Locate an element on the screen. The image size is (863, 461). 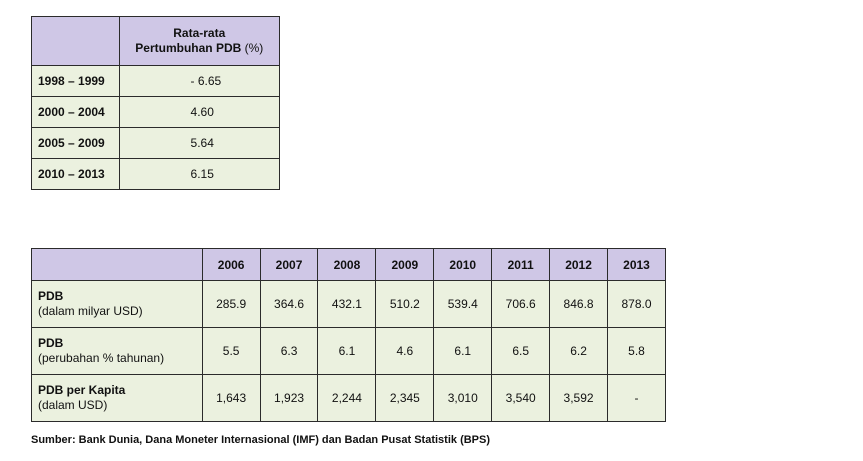
table-cell: 6.3 is located at coordinates (289, 351).